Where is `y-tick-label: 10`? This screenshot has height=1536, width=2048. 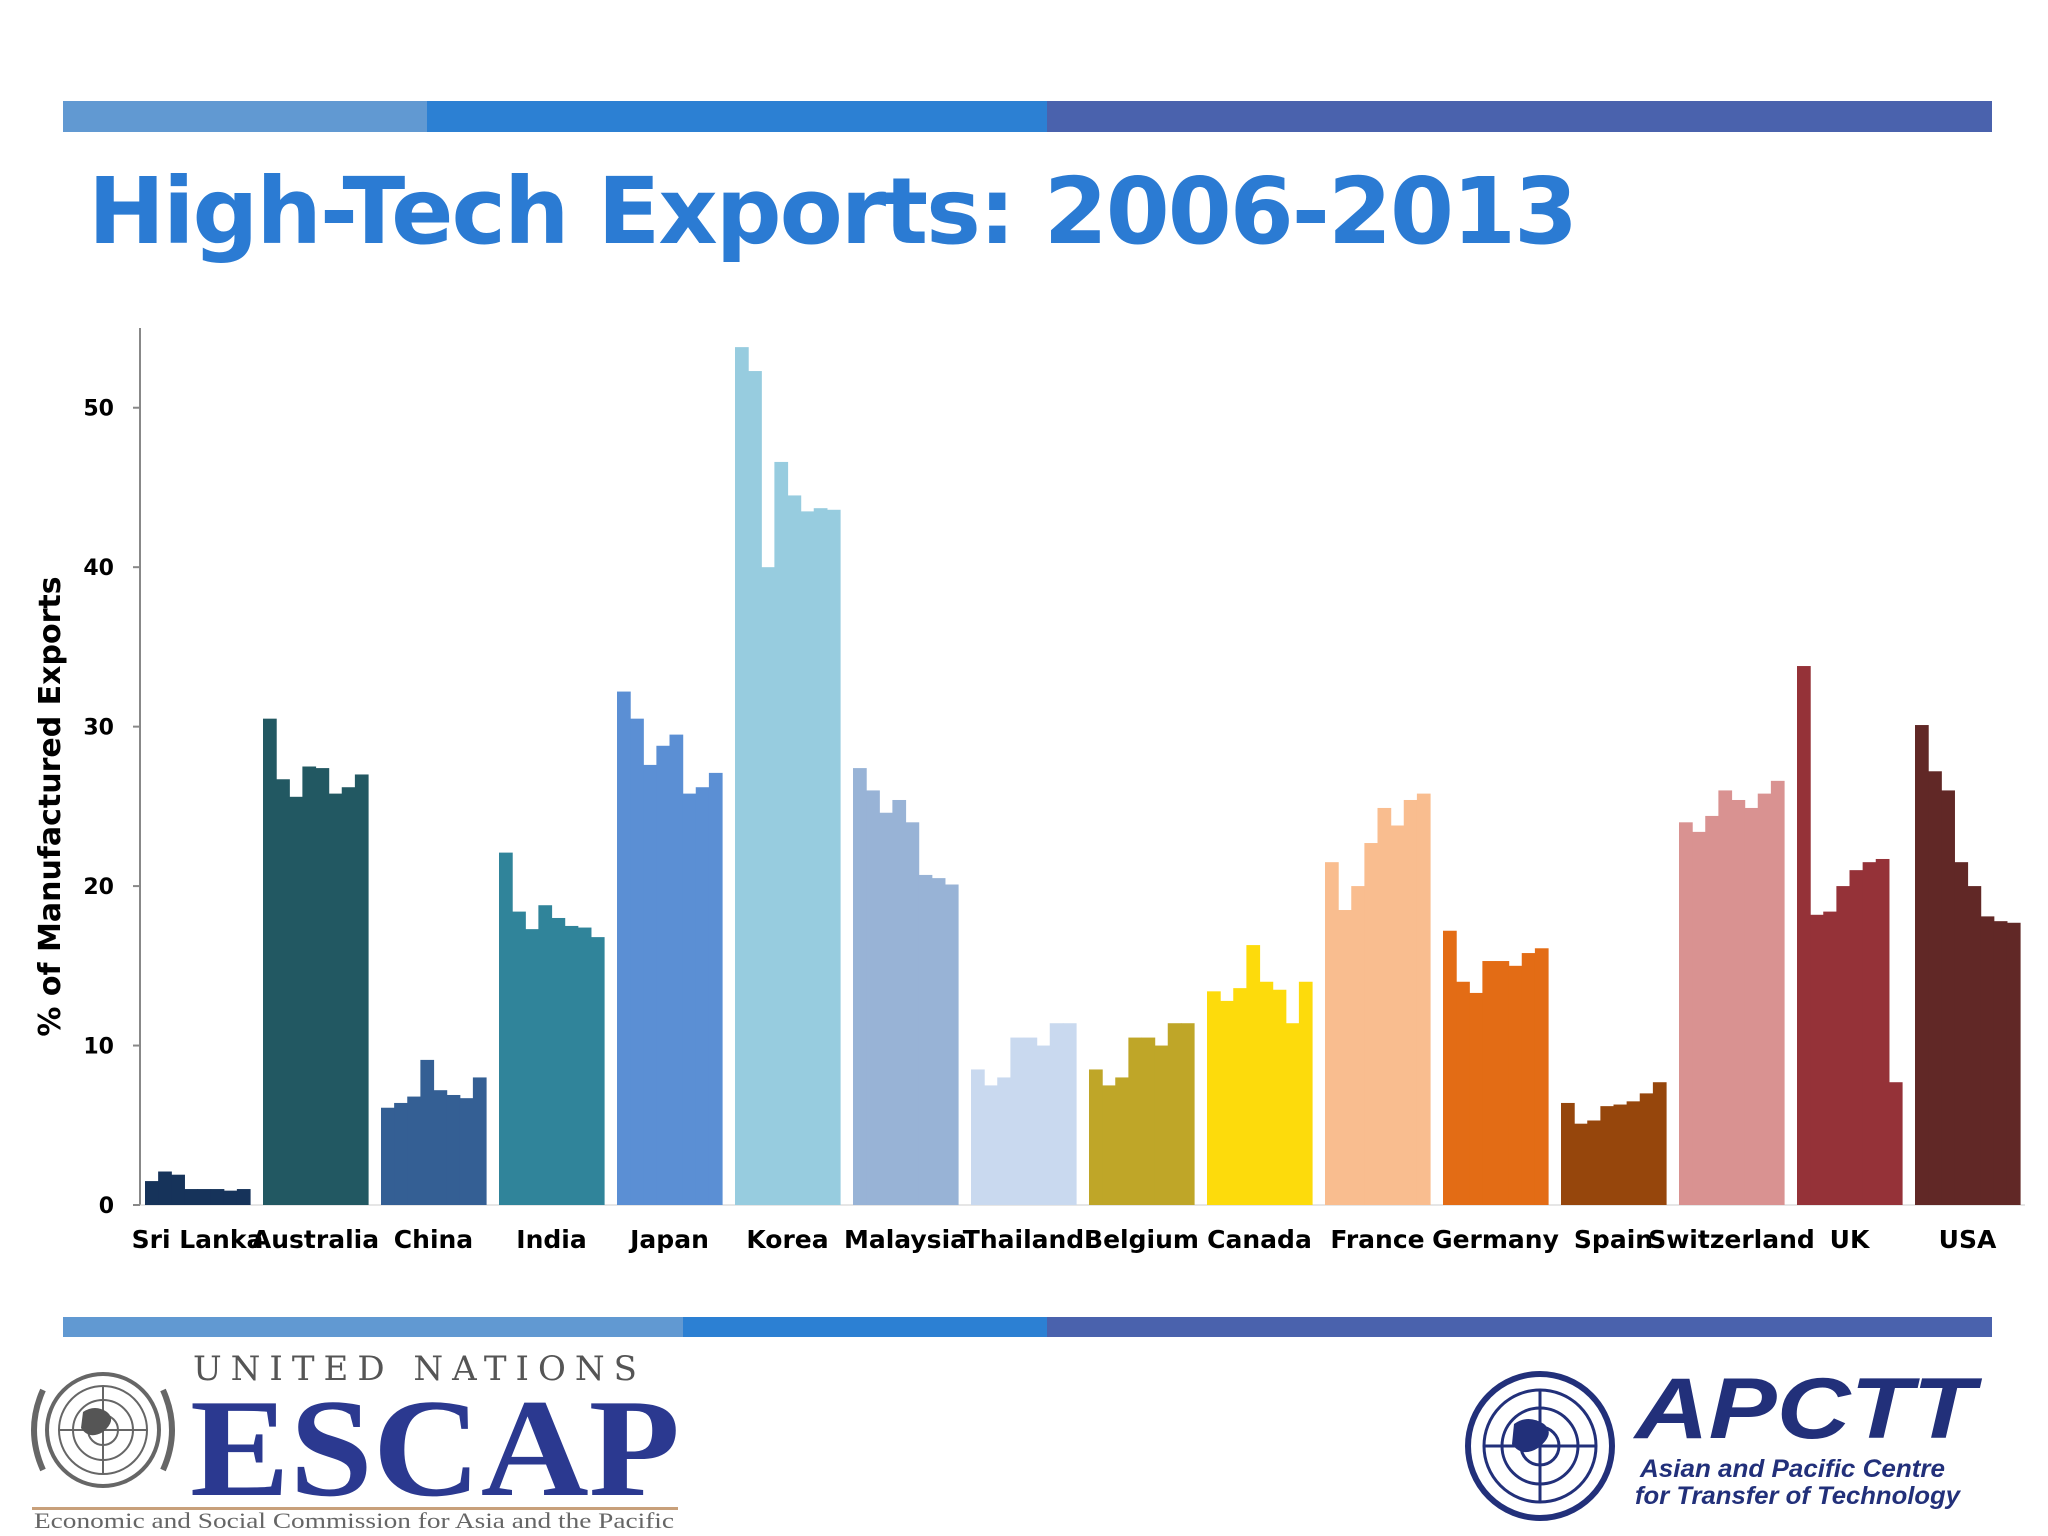
y-tick-label: 10 is located at coordinates (98, 1047).